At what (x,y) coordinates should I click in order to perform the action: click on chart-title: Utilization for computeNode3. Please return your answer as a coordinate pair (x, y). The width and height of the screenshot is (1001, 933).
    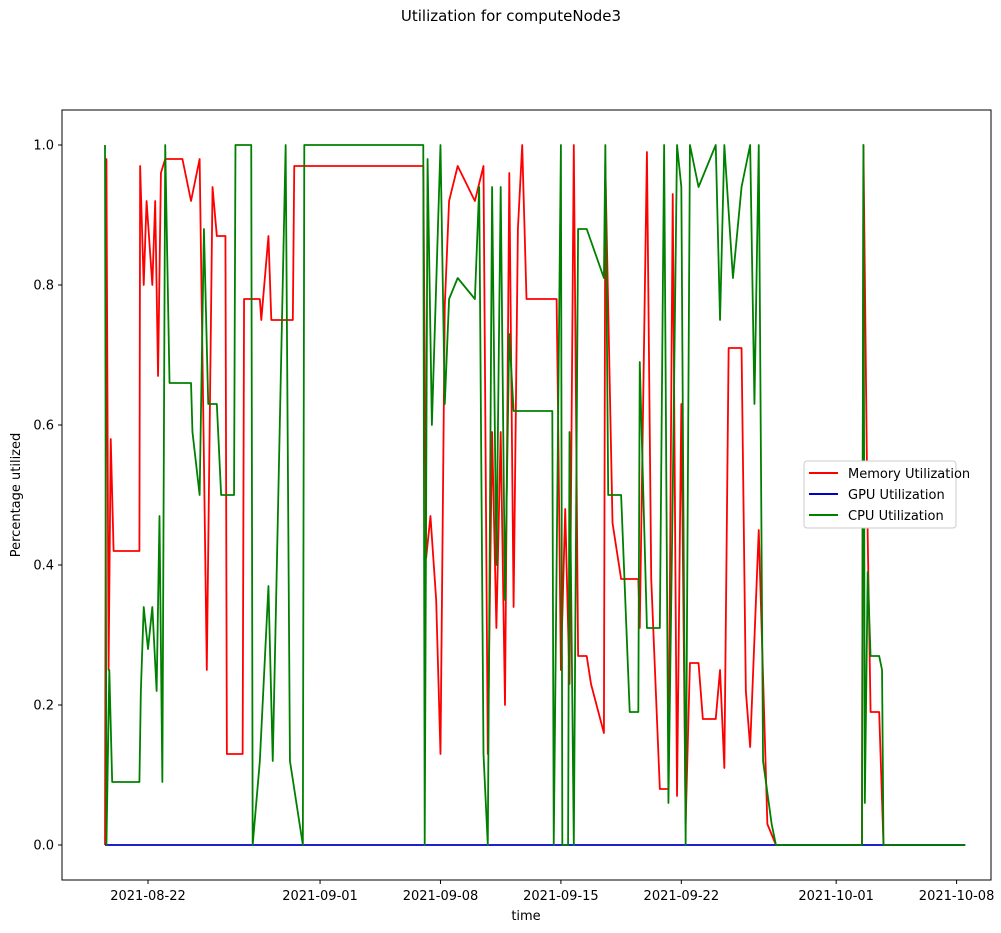
    Looking at the image, I should click on (511, 16).